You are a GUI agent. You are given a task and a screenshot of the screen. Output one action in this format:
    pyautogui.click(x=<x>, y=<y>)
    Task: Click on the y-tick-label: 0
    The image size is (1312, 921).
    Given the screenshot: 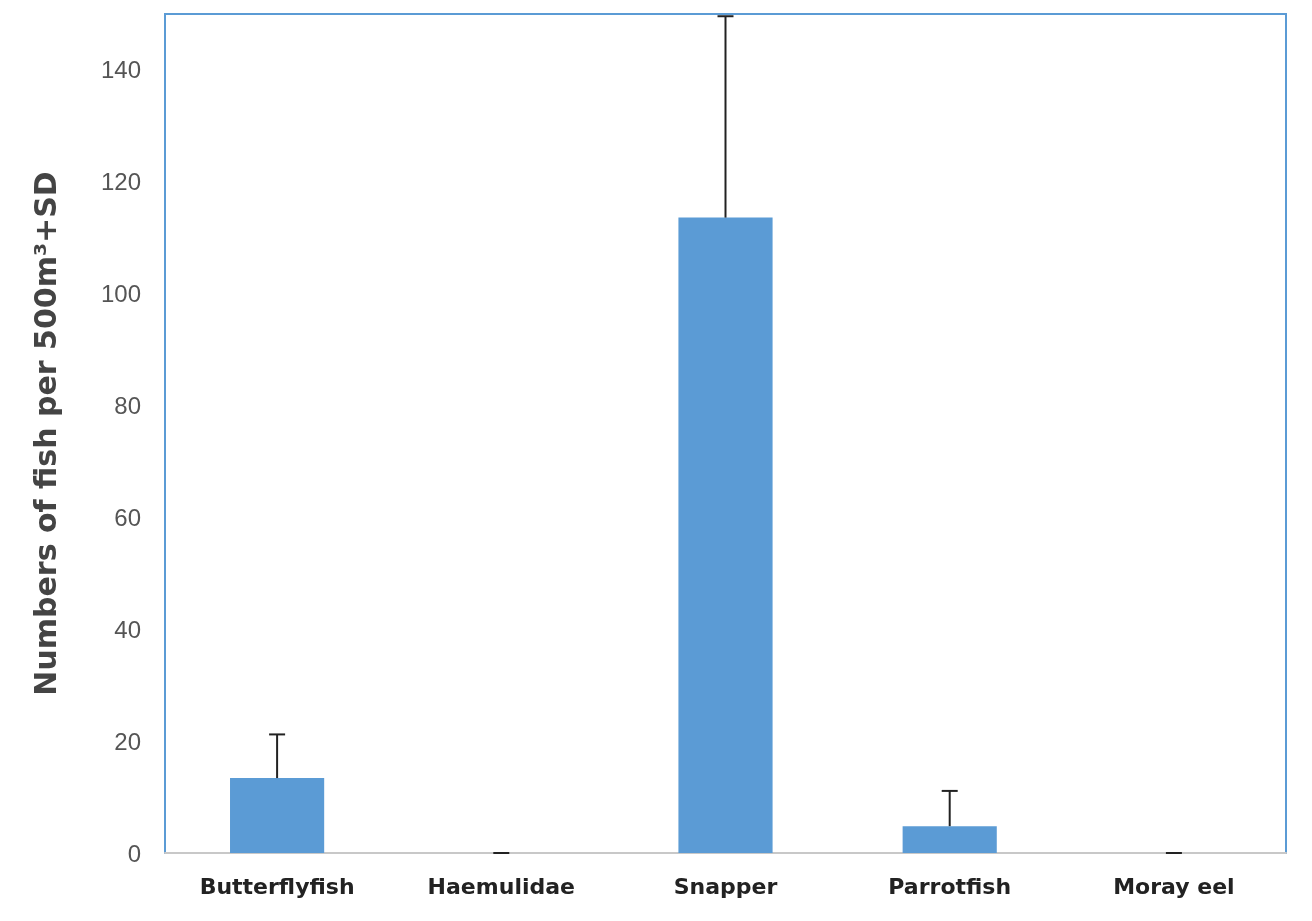 What is the action you would take?
    pyautogui.click(x=134, y=853)
    